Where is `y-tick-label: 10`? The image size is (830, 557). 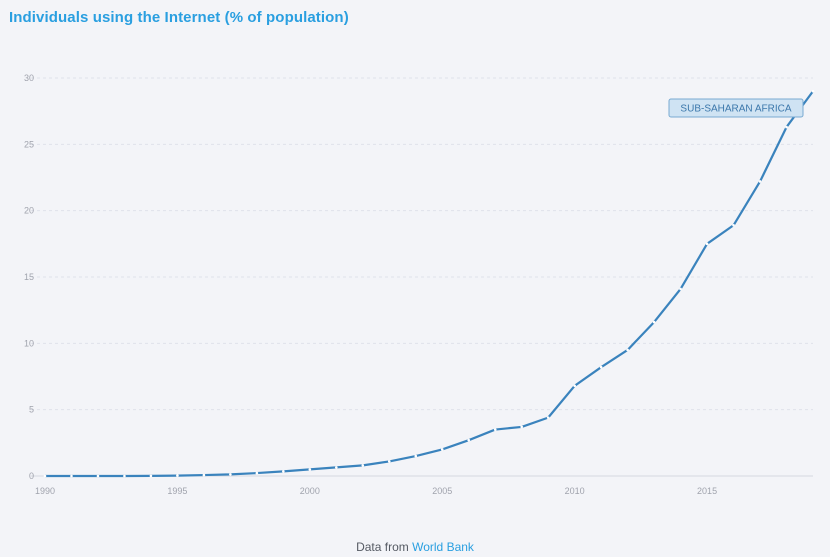
y-tick-label: 10 is located at coordinates (29, 343).